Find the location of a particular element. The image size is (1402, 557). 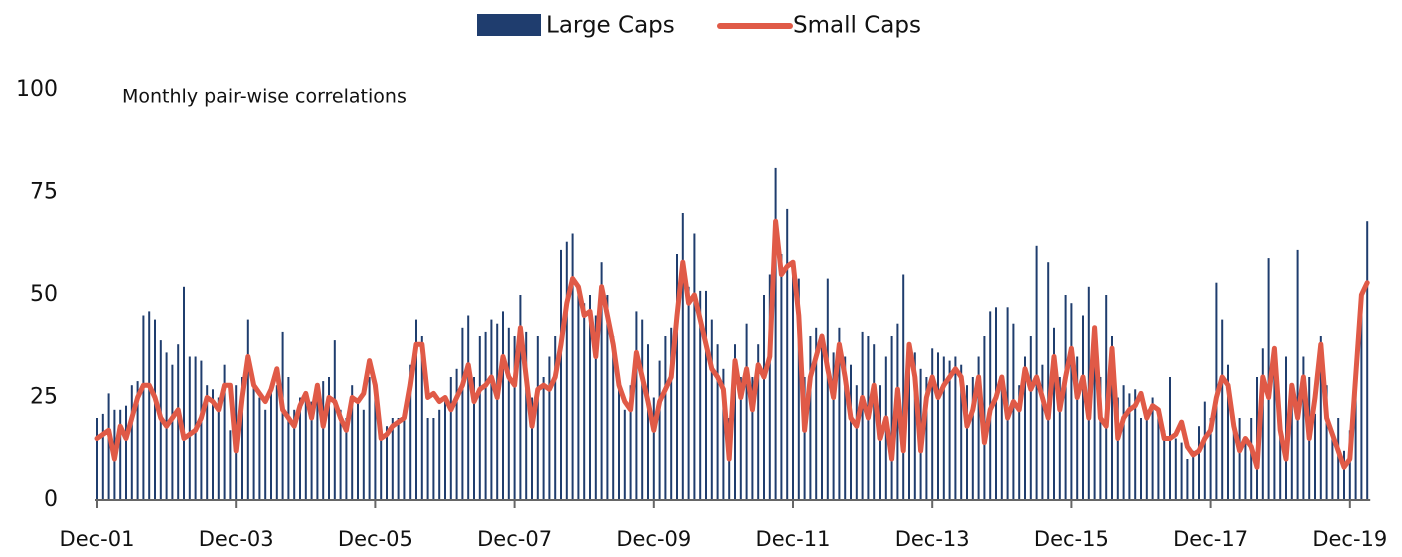

x-tick-label: Dec-05 is located at coordinates (375, 539).